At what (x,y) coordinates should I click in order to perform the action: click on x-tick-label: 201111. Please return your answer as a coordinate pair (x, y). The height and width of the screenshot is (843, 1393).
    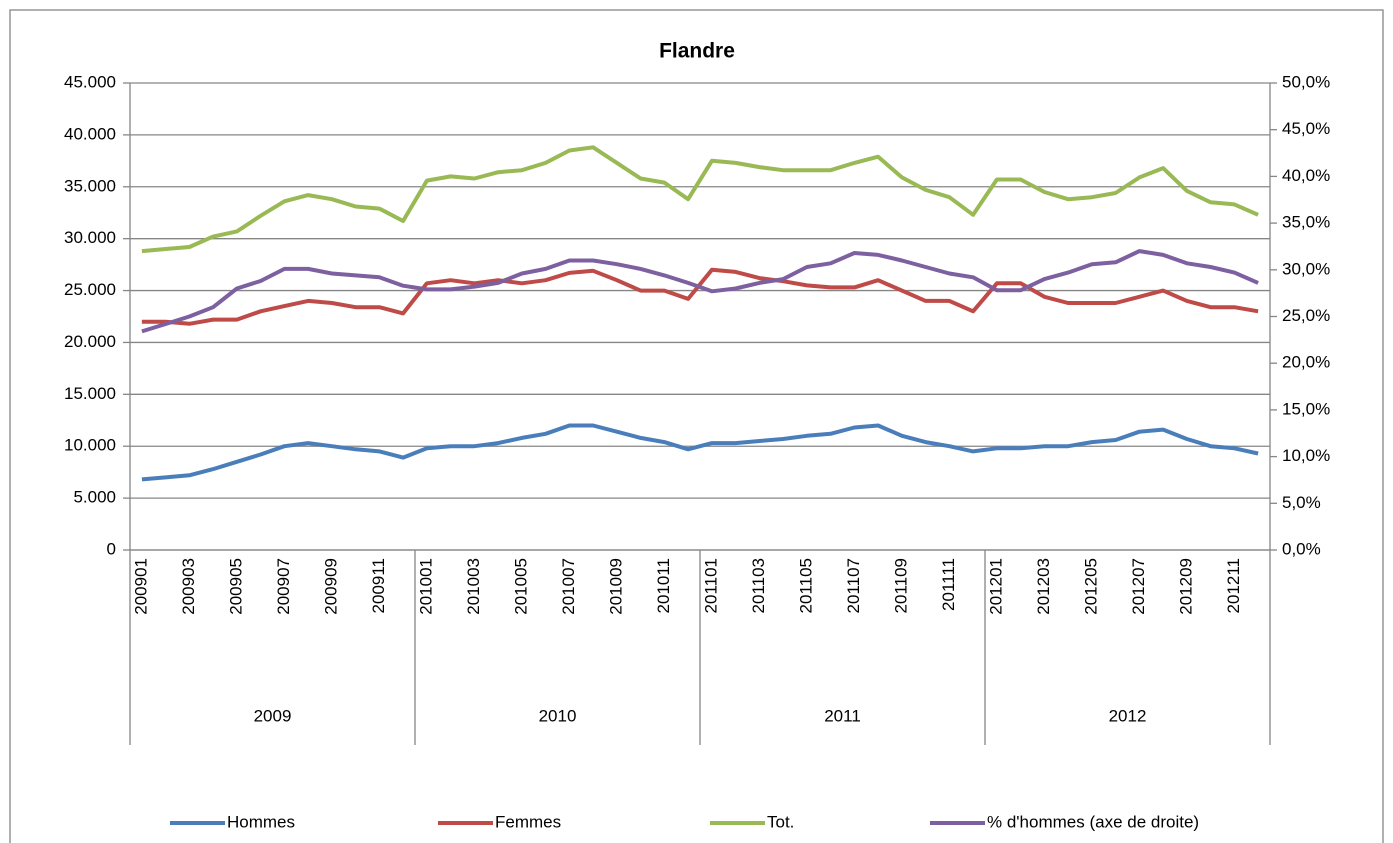
    Looking at the image, I should click on (948, 584).